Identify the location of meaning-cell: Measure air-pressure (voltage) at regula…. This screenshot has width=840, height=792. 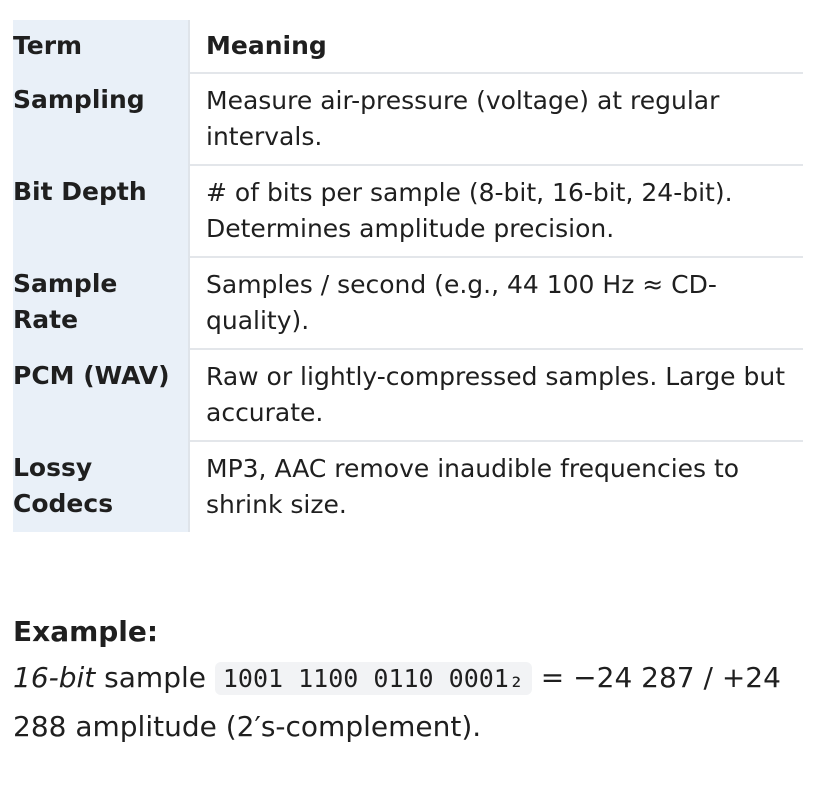
(463, 118).